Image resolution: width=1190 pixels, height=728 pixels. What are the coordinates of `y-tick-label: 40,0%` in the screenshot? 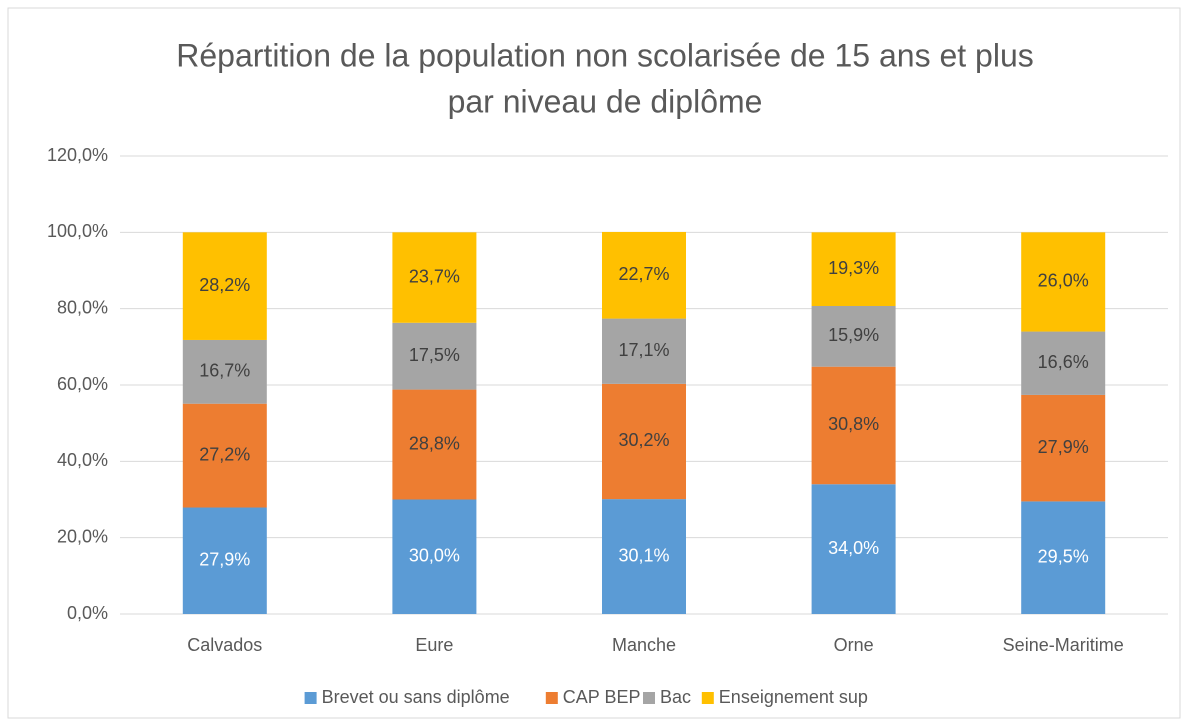 It's located at (82, 460).